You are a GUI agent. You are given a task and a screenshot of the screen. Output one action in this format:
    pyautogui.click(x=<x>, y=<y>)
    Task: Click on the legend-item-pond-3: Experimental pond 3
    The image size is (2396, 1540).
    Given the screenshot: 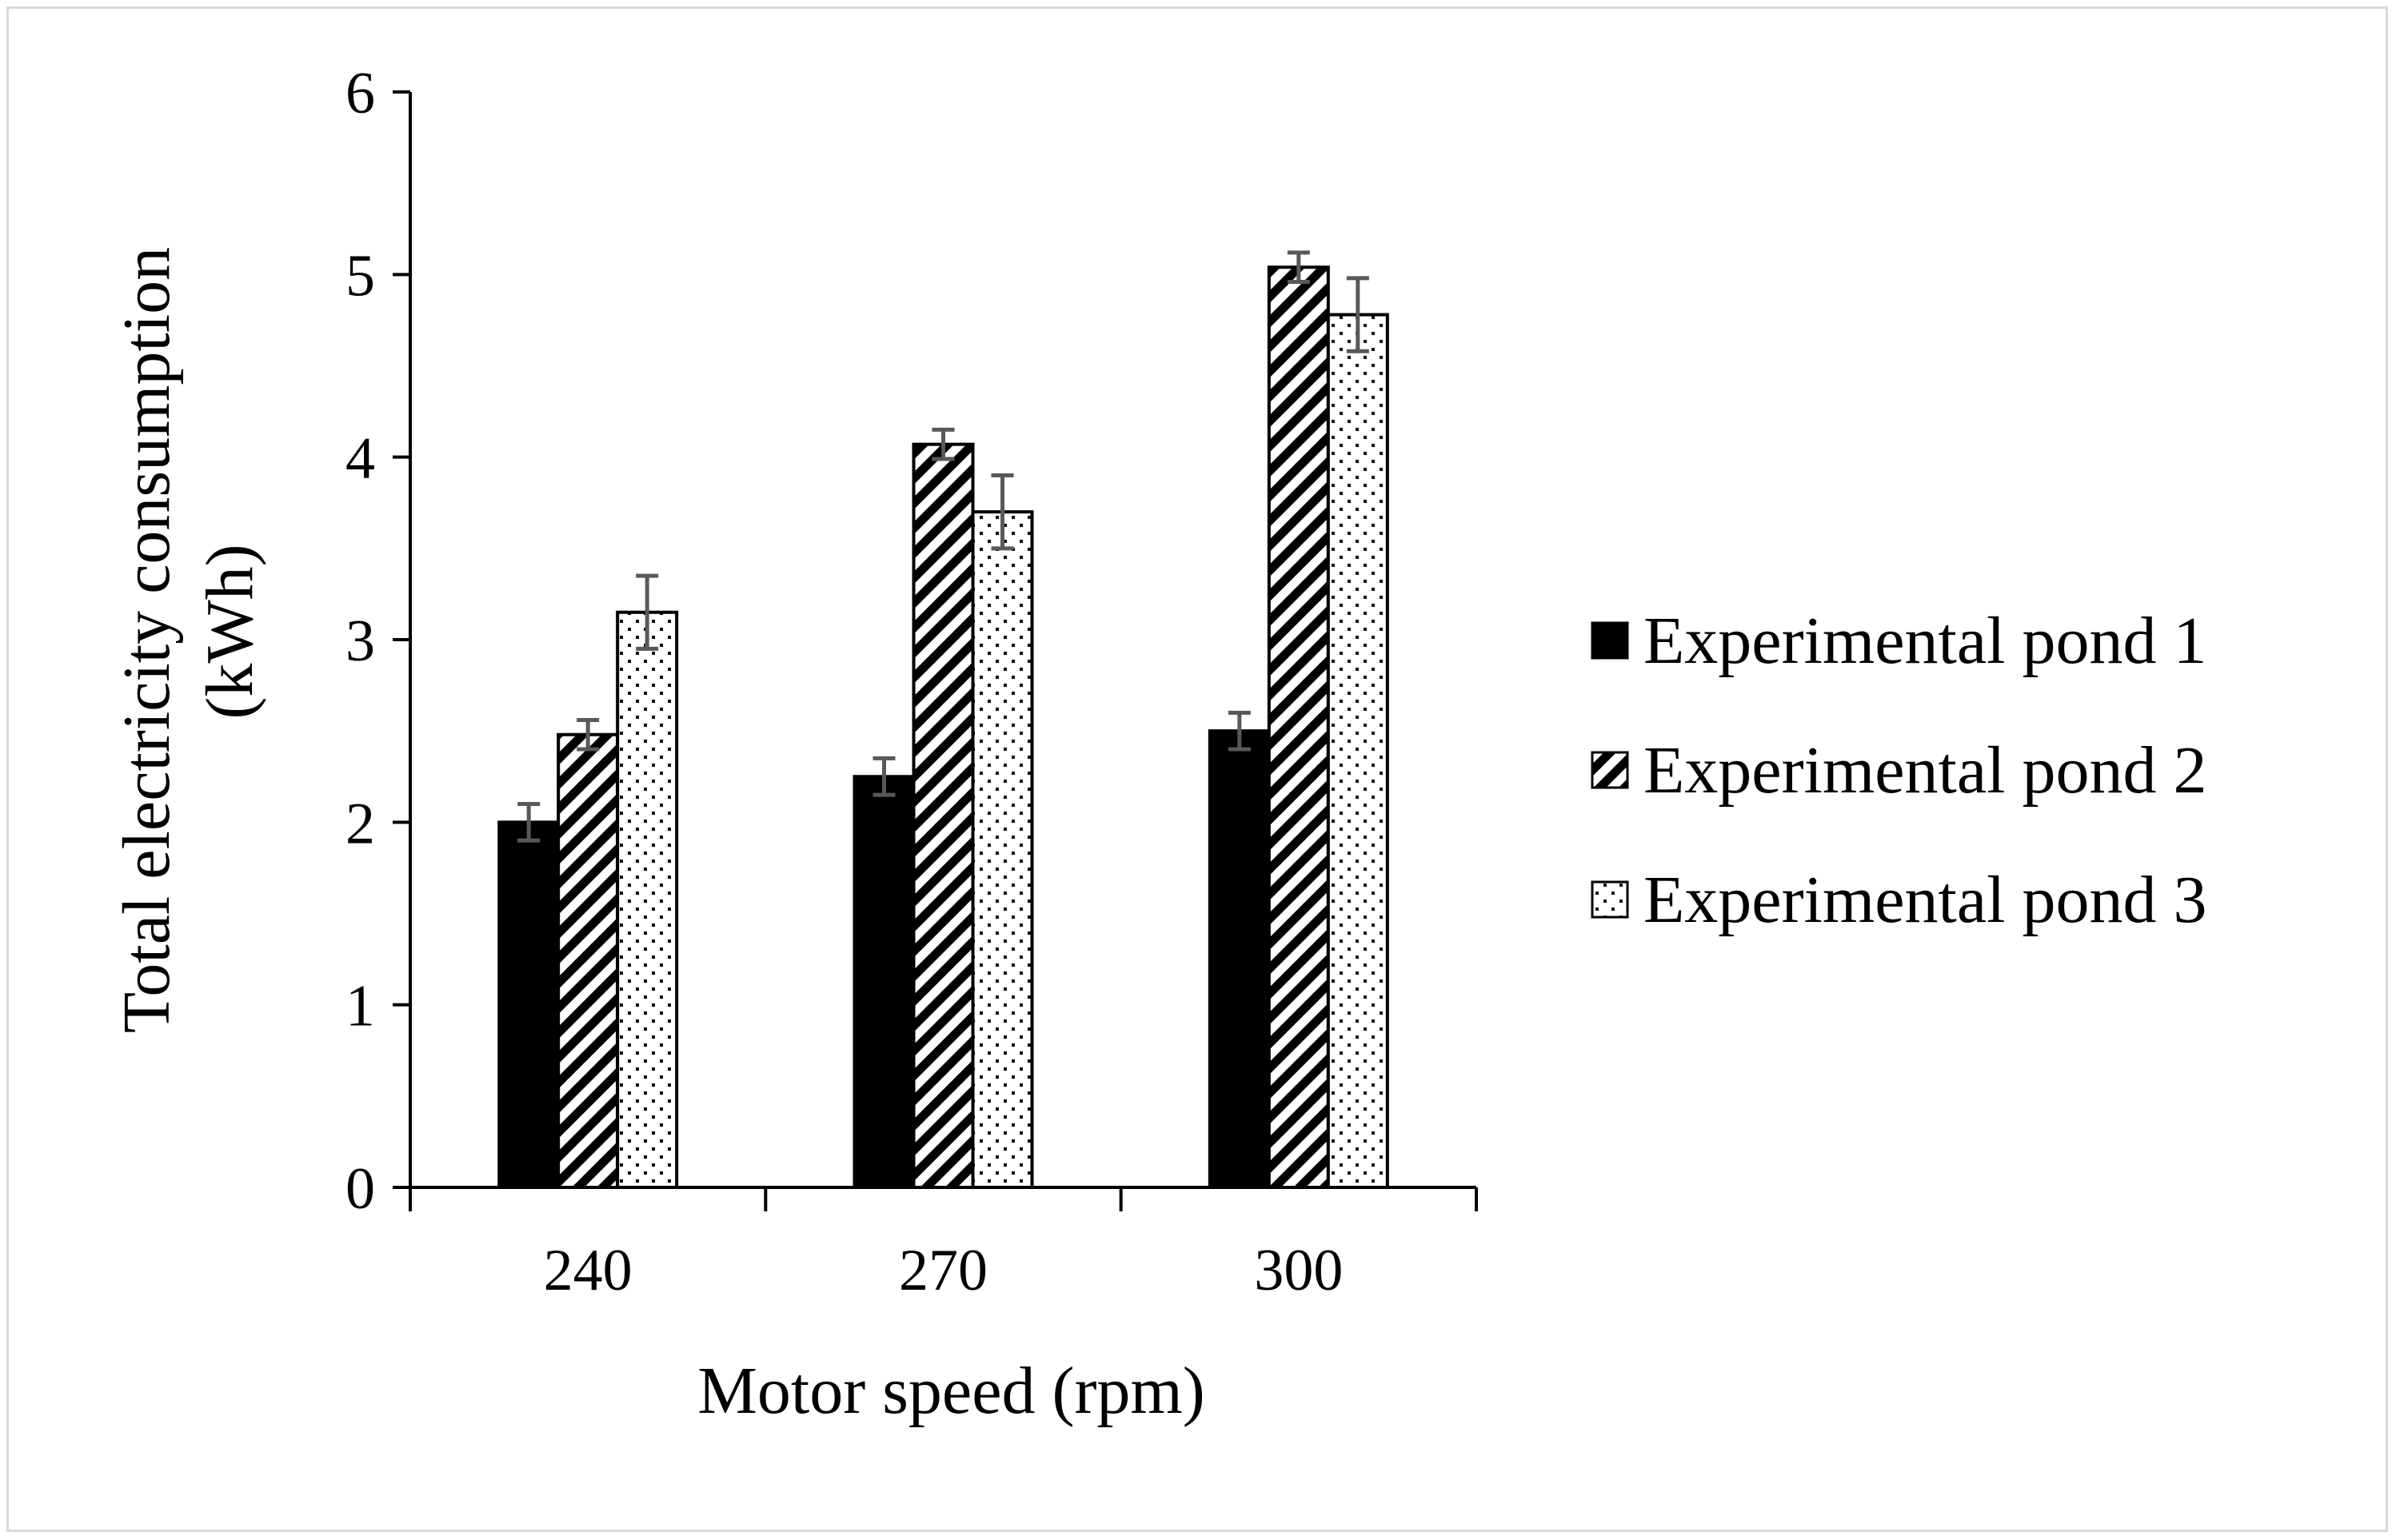 What is the action you would take?
    pyautogui.click(x=1899, y=900)
    